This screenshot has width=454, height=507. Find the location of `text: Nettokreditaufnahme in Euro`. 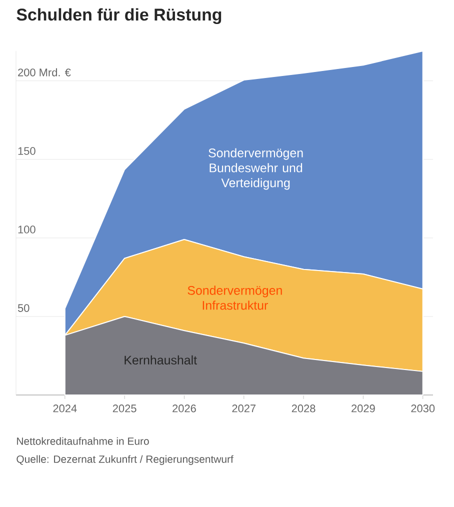

text: Nettokreditaufnahme in Euro is located at coordinates (83, 441).